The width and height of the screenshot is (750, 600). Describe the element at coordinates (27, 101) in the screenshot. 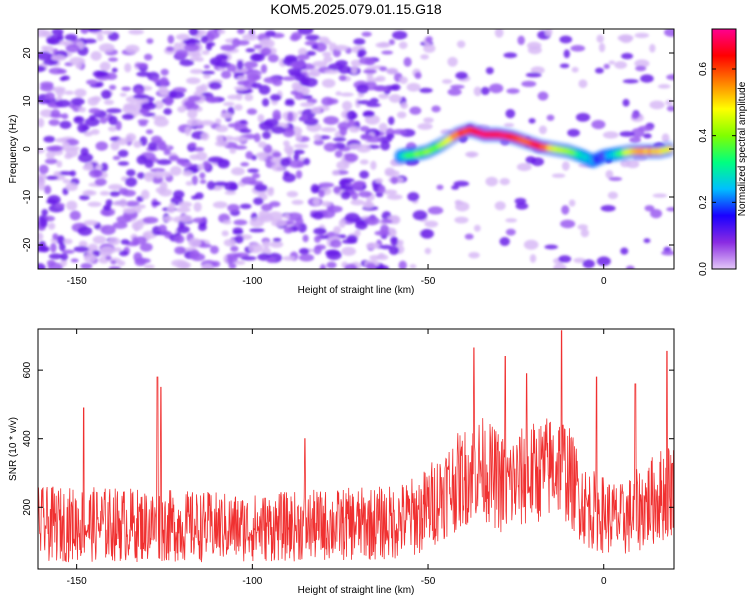

I see `y-tick-label: 10` at that location.